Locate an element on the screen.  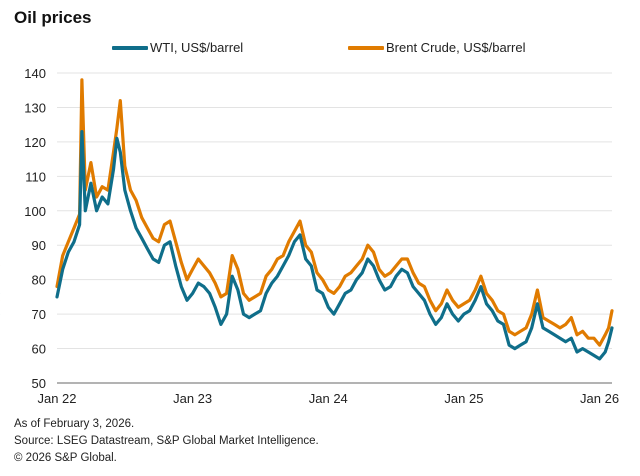
x-tick-label: Jan 23 is located at coordinates (192, 398).